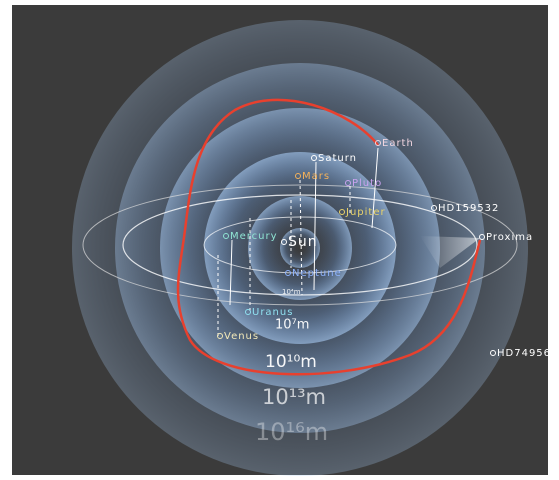 The height and width of the screenshot is (480, 559). I want to click on object-label: Mars, so click(316, 176).